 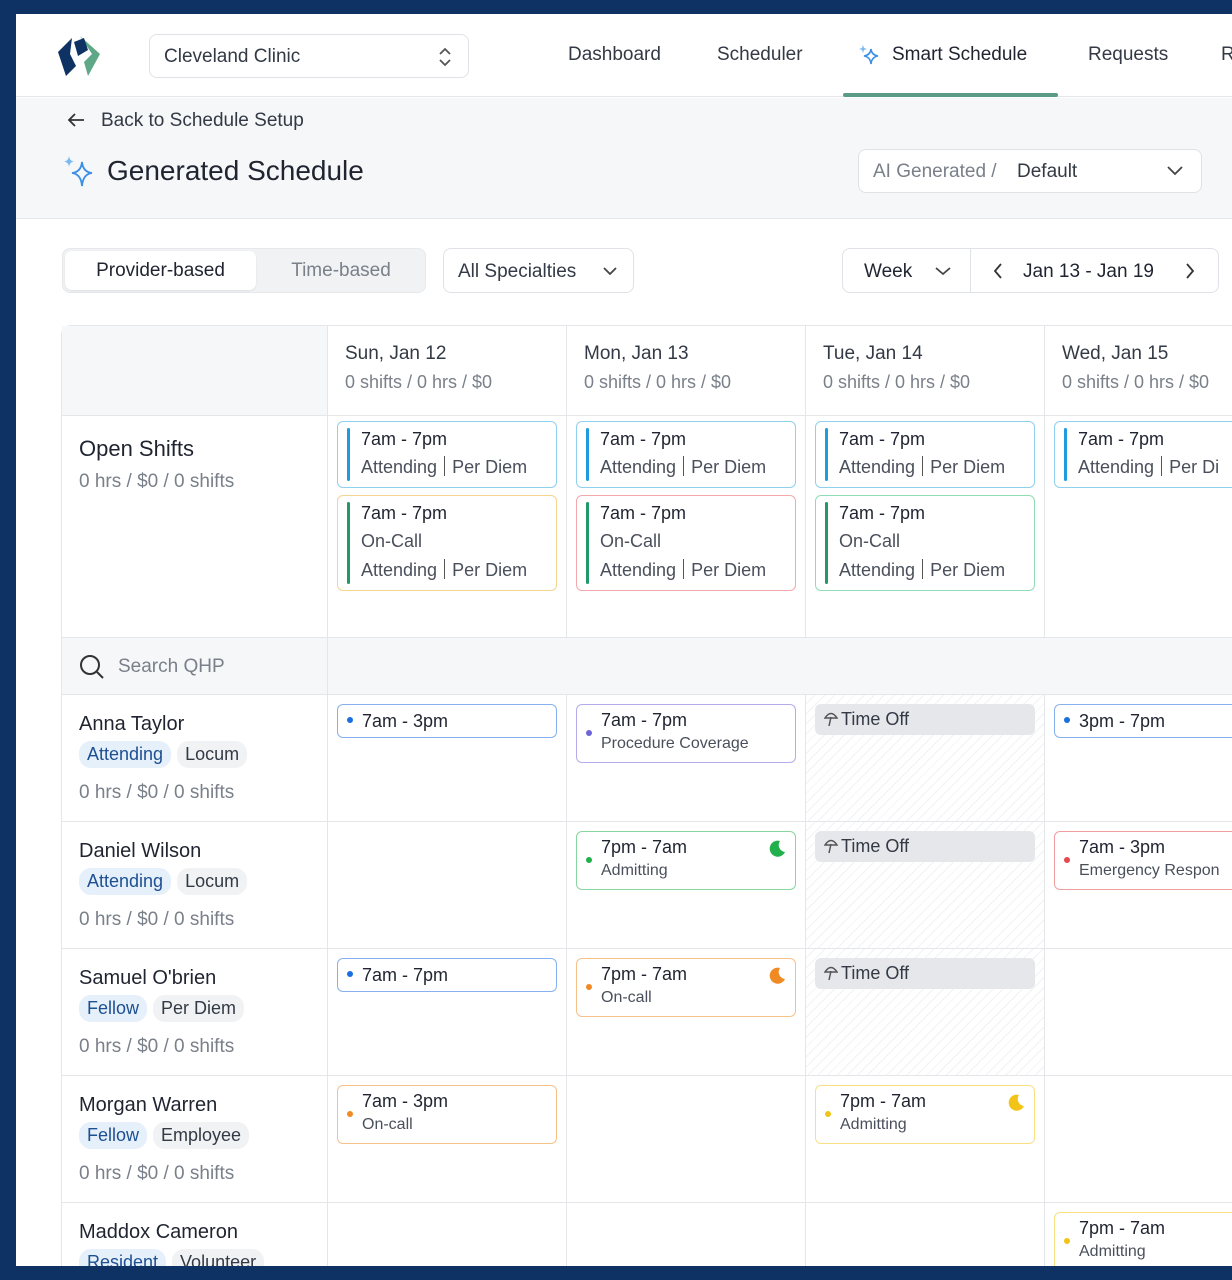 What do you see at coordinates (1226, 54) in the screenshot?
I see `nav-tab: R` at bounding box center [1226, 54].